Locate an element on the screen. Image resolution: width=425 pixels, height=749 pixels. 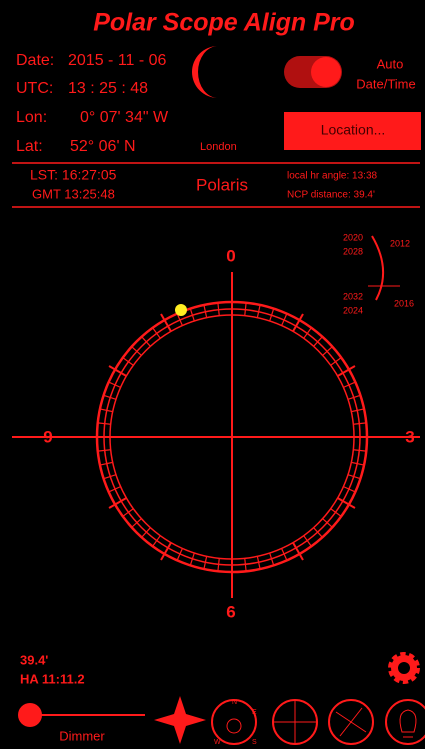
reticle-left: 9 is located at coordinates (47, 436).